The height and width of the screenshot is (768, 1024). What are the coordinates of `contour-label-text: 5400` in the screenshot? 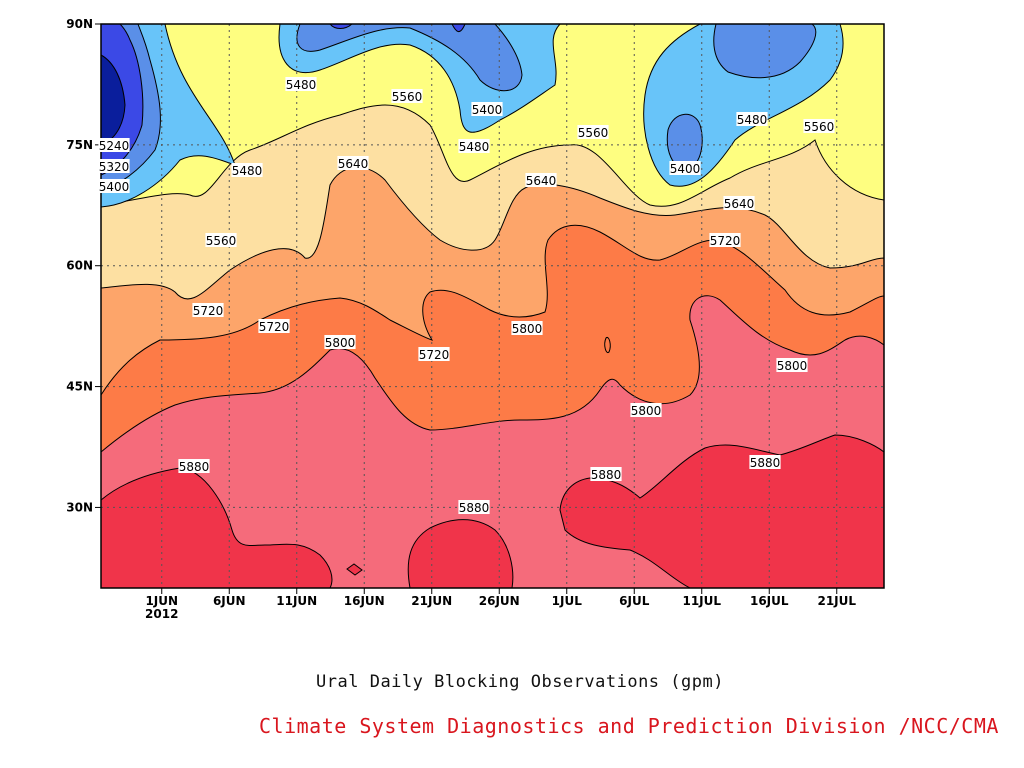 It's located at (114, 187).